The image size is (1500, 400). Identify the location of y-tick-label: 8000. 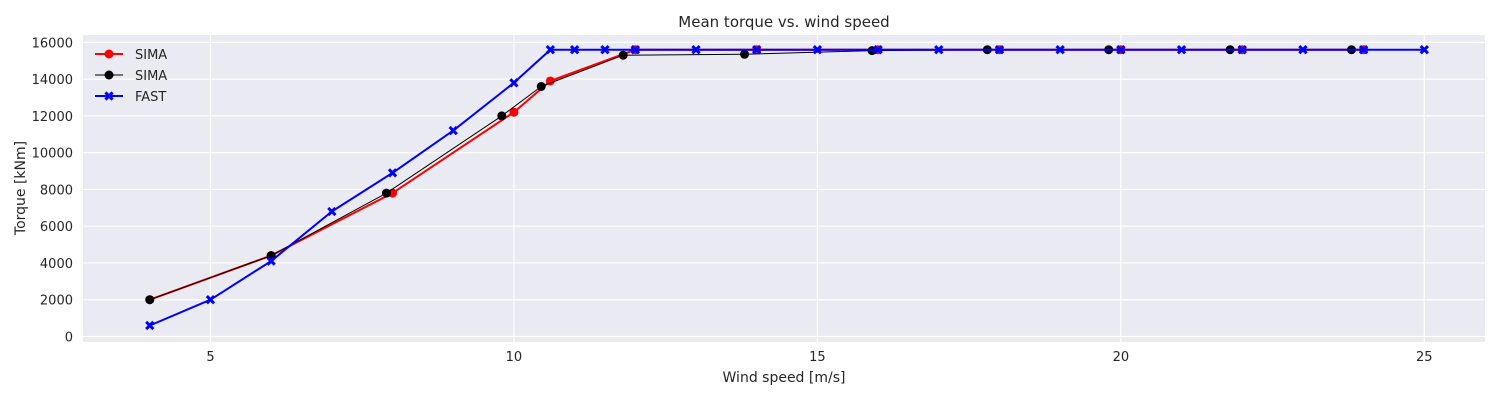
(56, 190).